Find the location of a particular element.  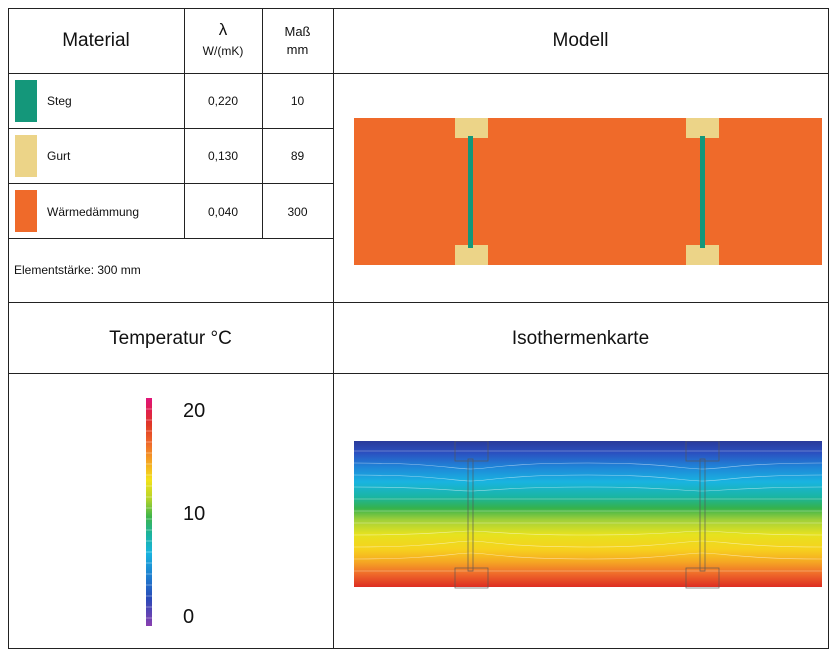

steg-mass: 10 is located at coordinates (297, 101).